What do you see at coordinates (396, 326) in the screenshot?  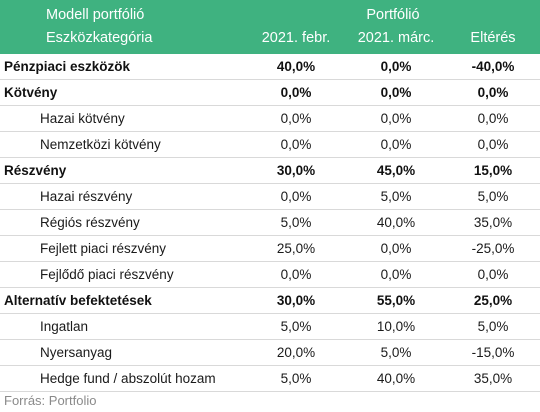 I see `row-value-mar: 10,0%` at bounding box center [396, 326].